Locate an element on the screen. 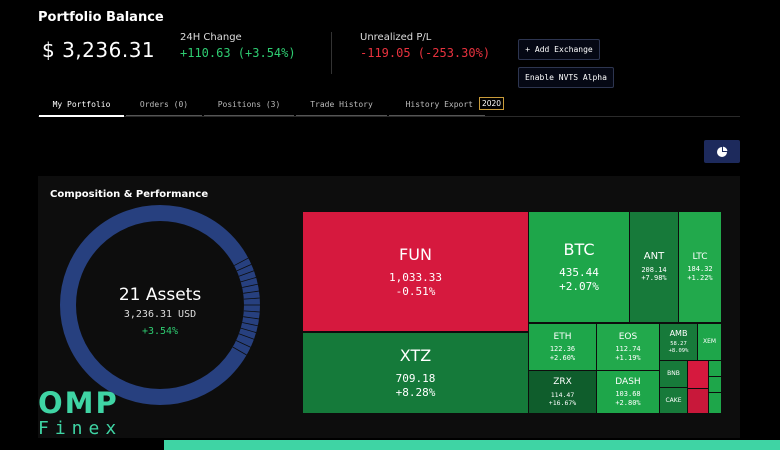  treemap-tile-ltc: LTC 184.32 +1.22% is located at coordinates (700, 267).